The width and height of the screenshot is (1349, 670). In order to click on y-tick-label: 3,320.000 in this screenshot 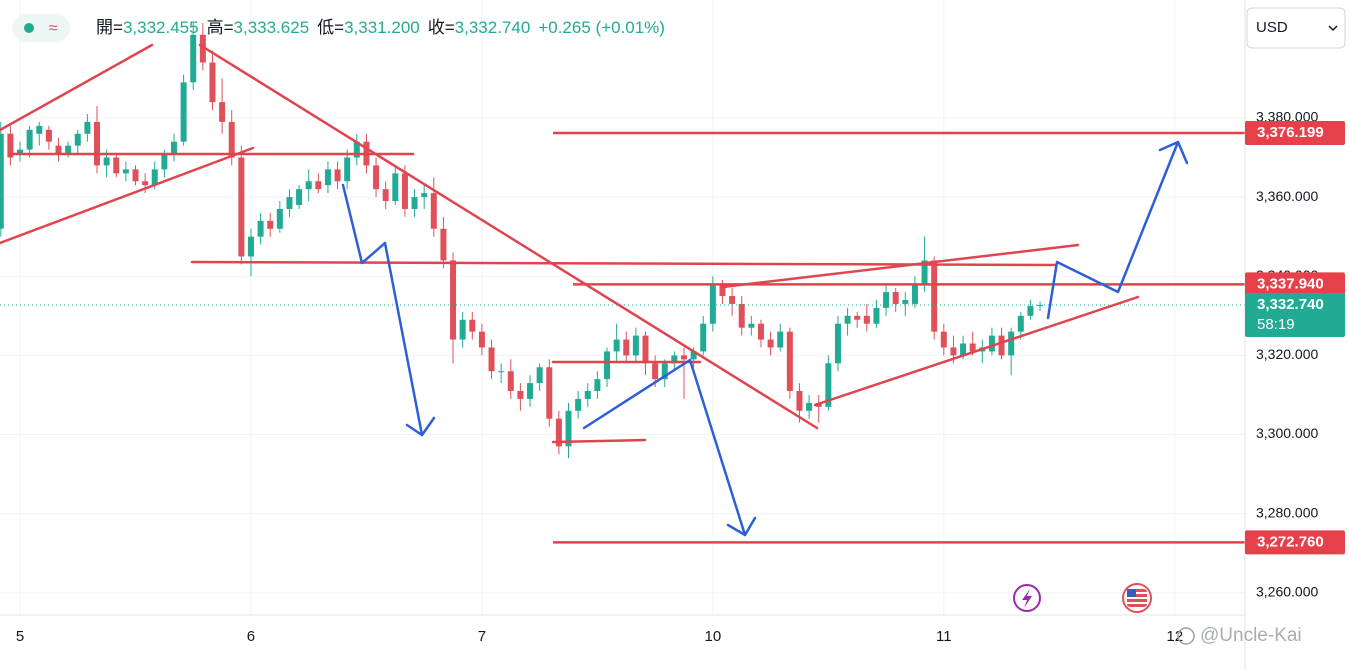, I will do `click(1287, 354)`.